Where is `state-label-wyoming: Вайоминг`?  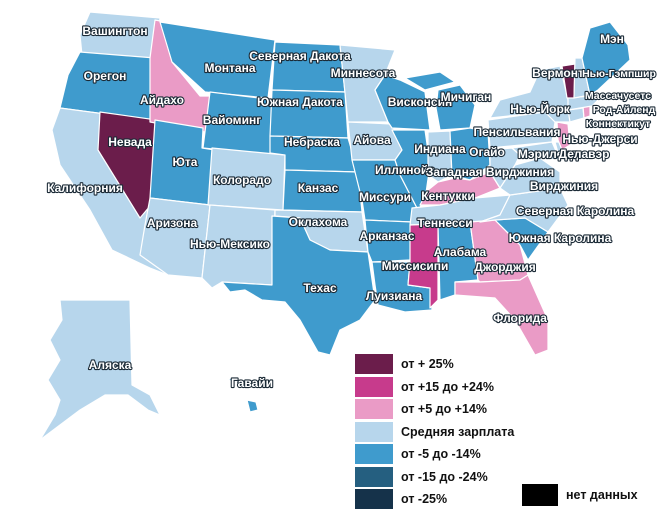
state-label-wyoming: Вайоминг is located at coordinates (232, 120).